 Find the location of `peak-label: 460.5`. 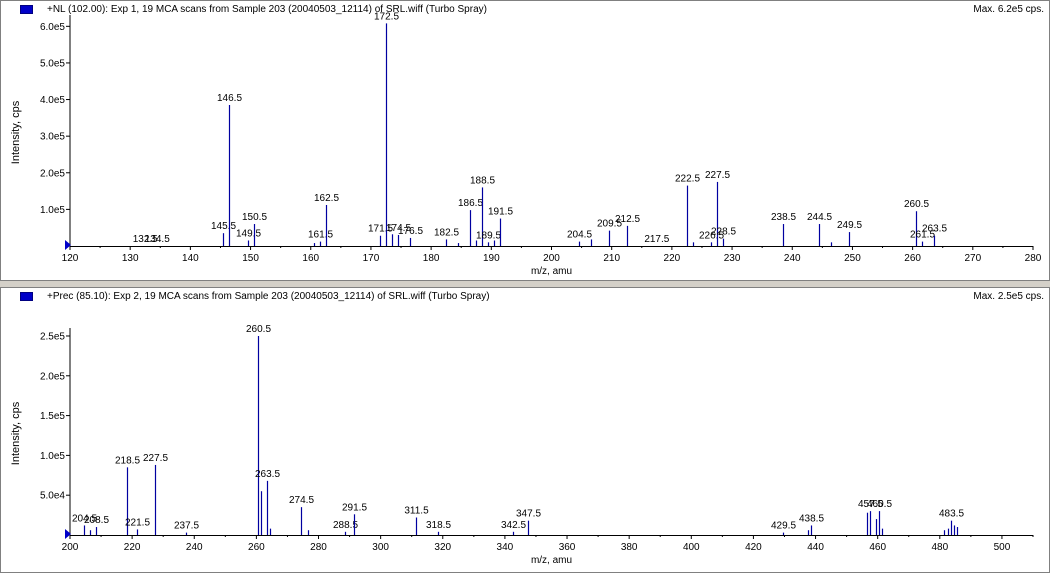

peak-label: 460.5 is located at coordinates (879, 504).